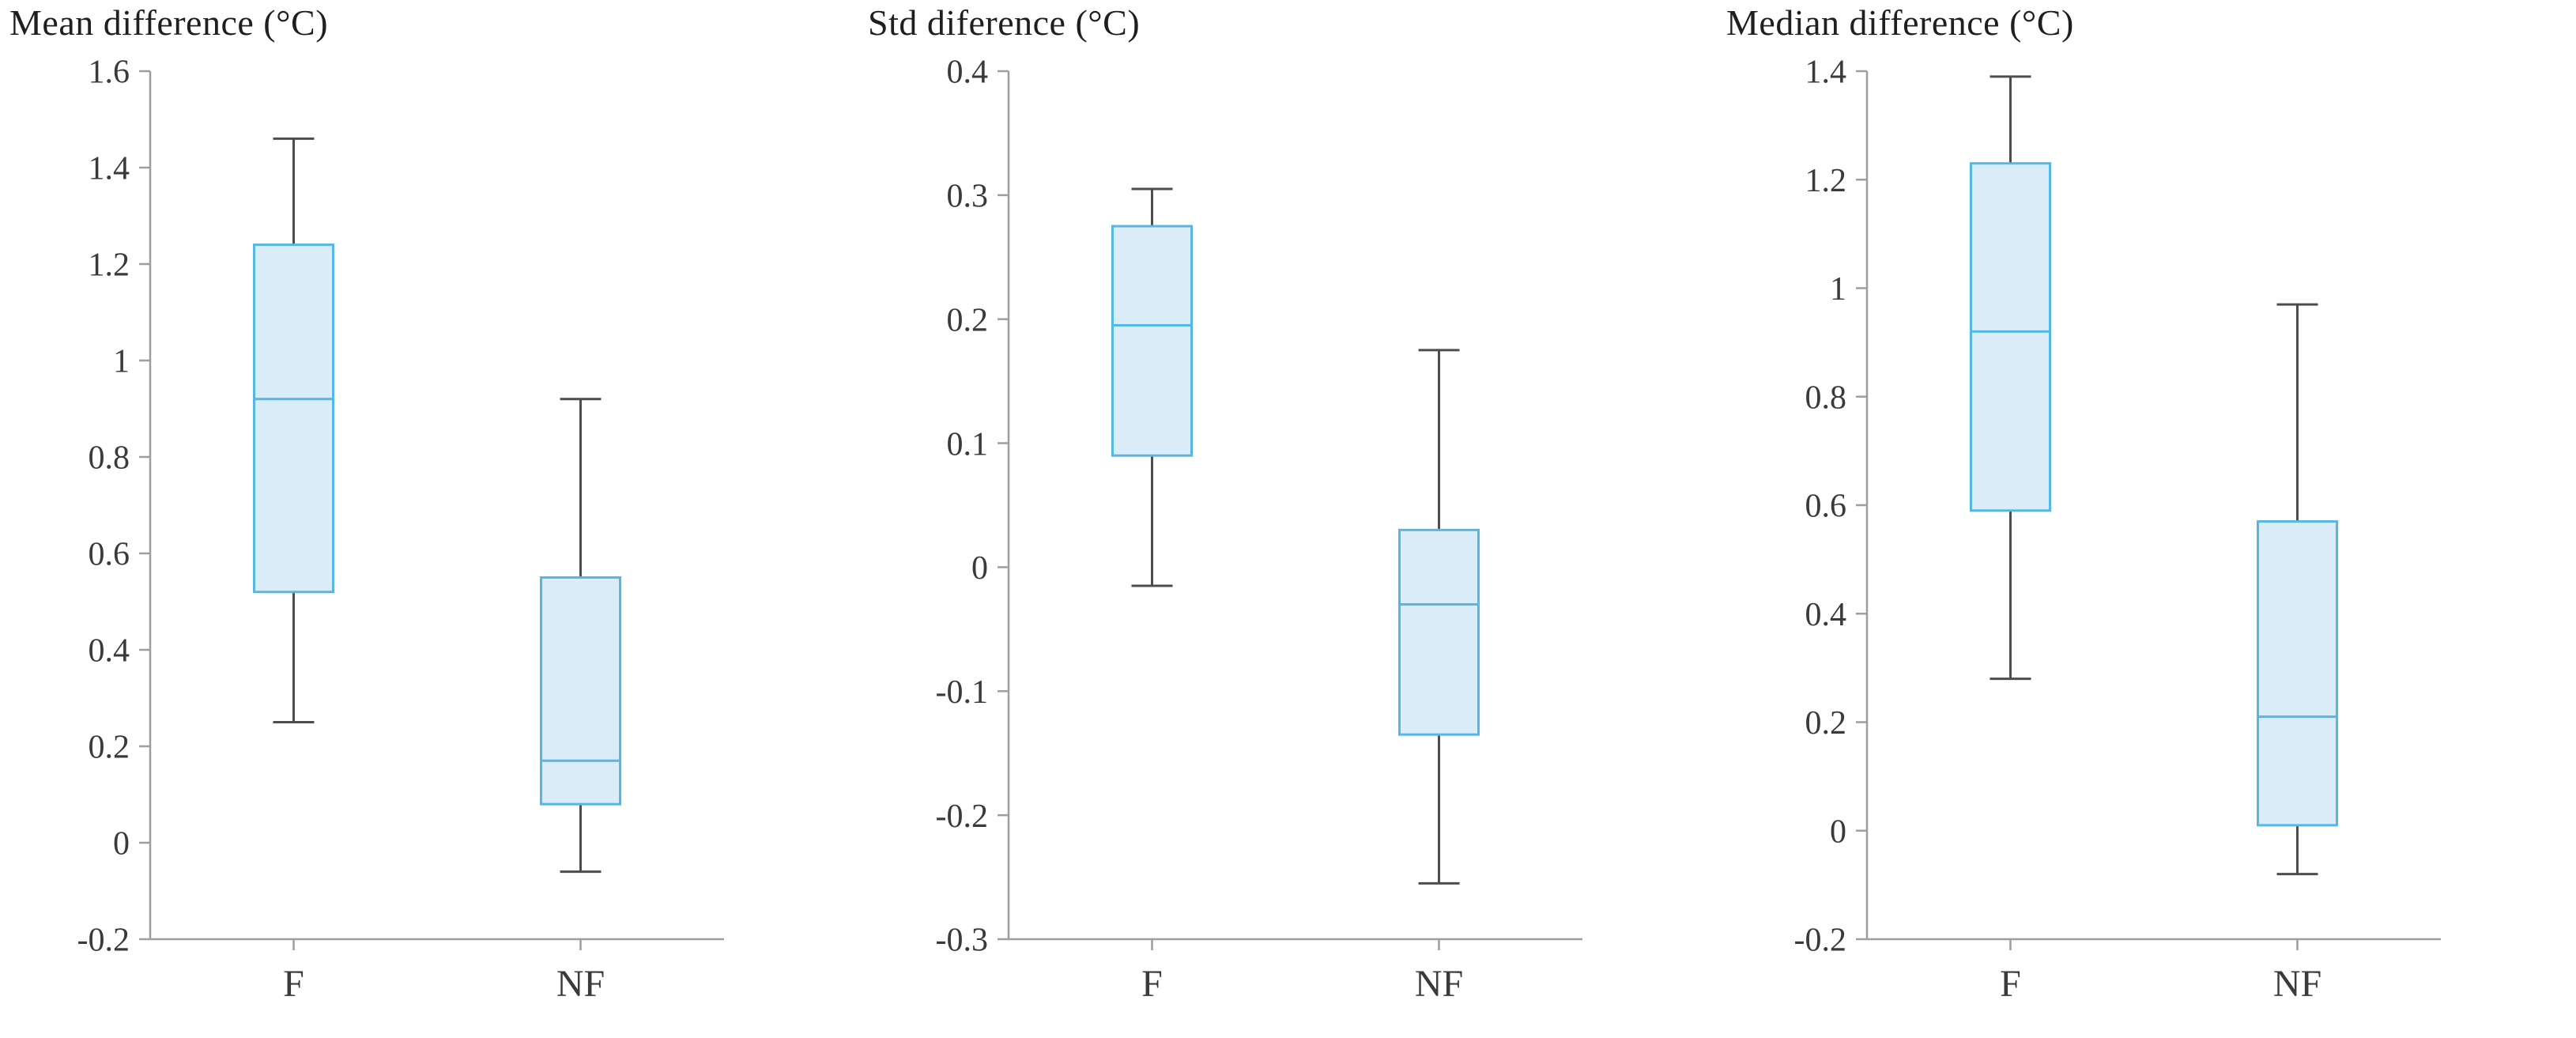 This screenshot has height=1038, width=2576. I want to click on chart-title-median-difference: Median difference (°C), so click(1900, 23).